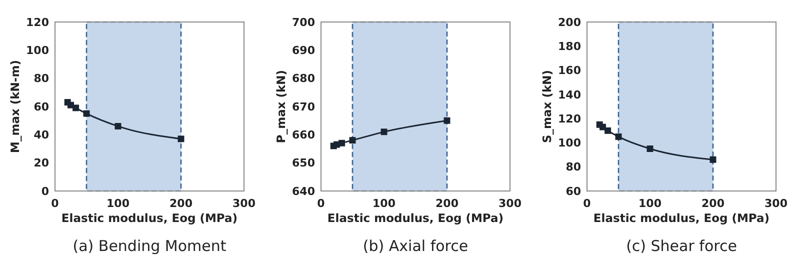 The image size is (800, 264). Describe the element at coordinates (570, 22) in the screenshot. I see `y-tick-label: 200` at that location.